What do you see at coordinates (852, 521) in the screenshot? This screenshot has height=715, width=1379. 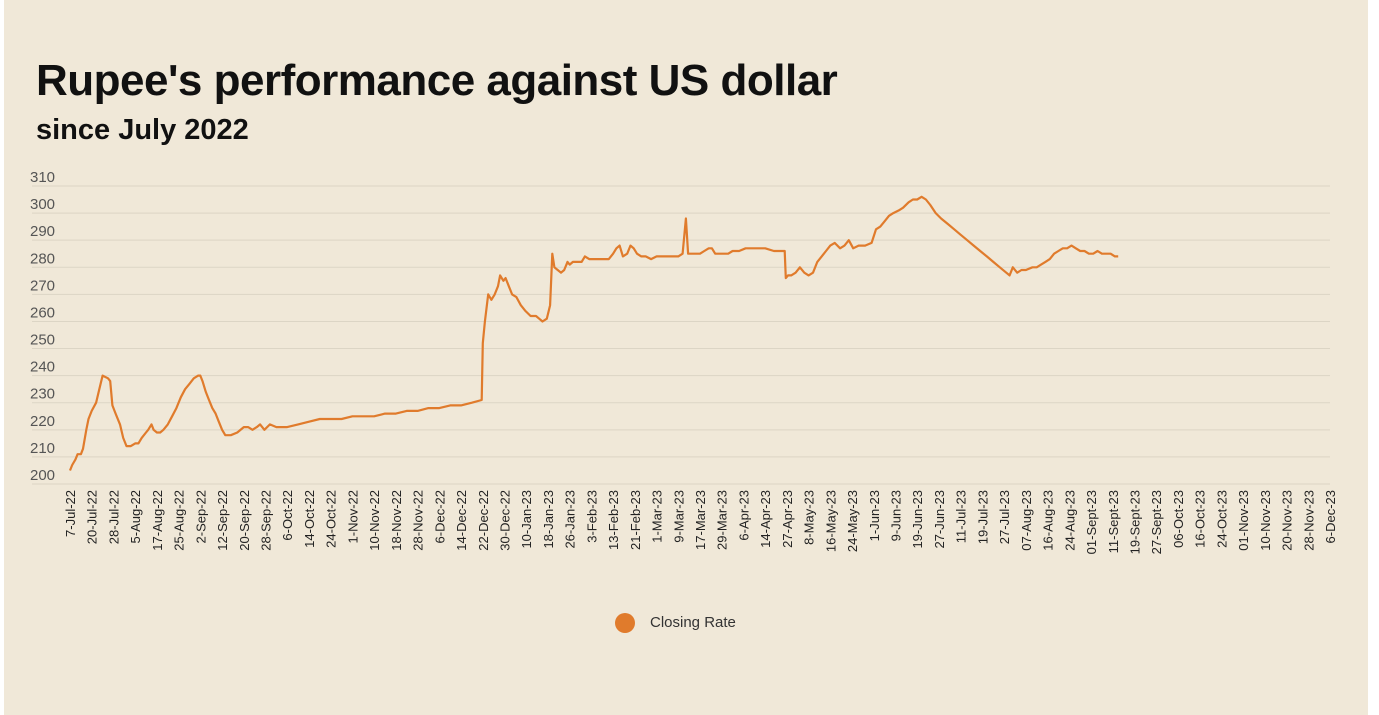 I see `x-tick-label: 24-May-23` at bounding box center [852, 521].